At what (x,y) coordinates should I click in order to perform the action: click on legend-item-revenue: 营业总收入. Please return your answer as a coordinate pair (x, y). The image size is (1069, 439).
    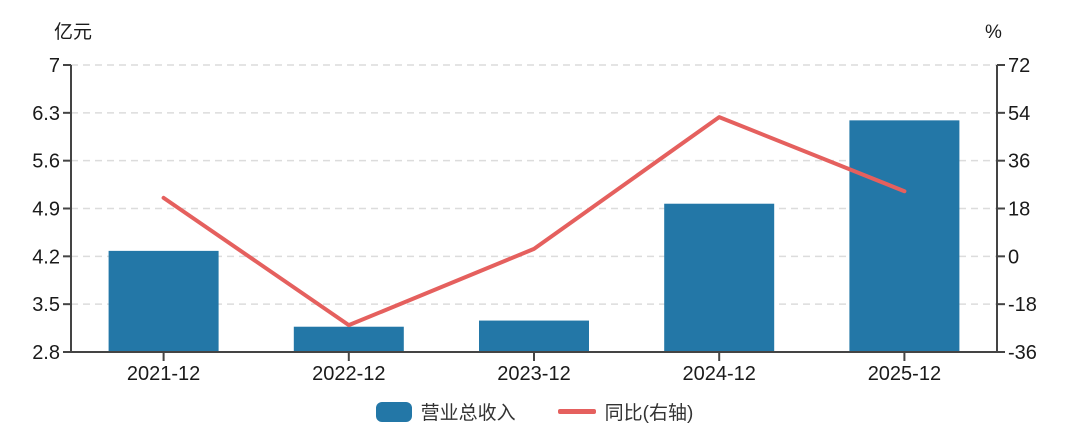
    Looking at the image, I should click on (445, 411).